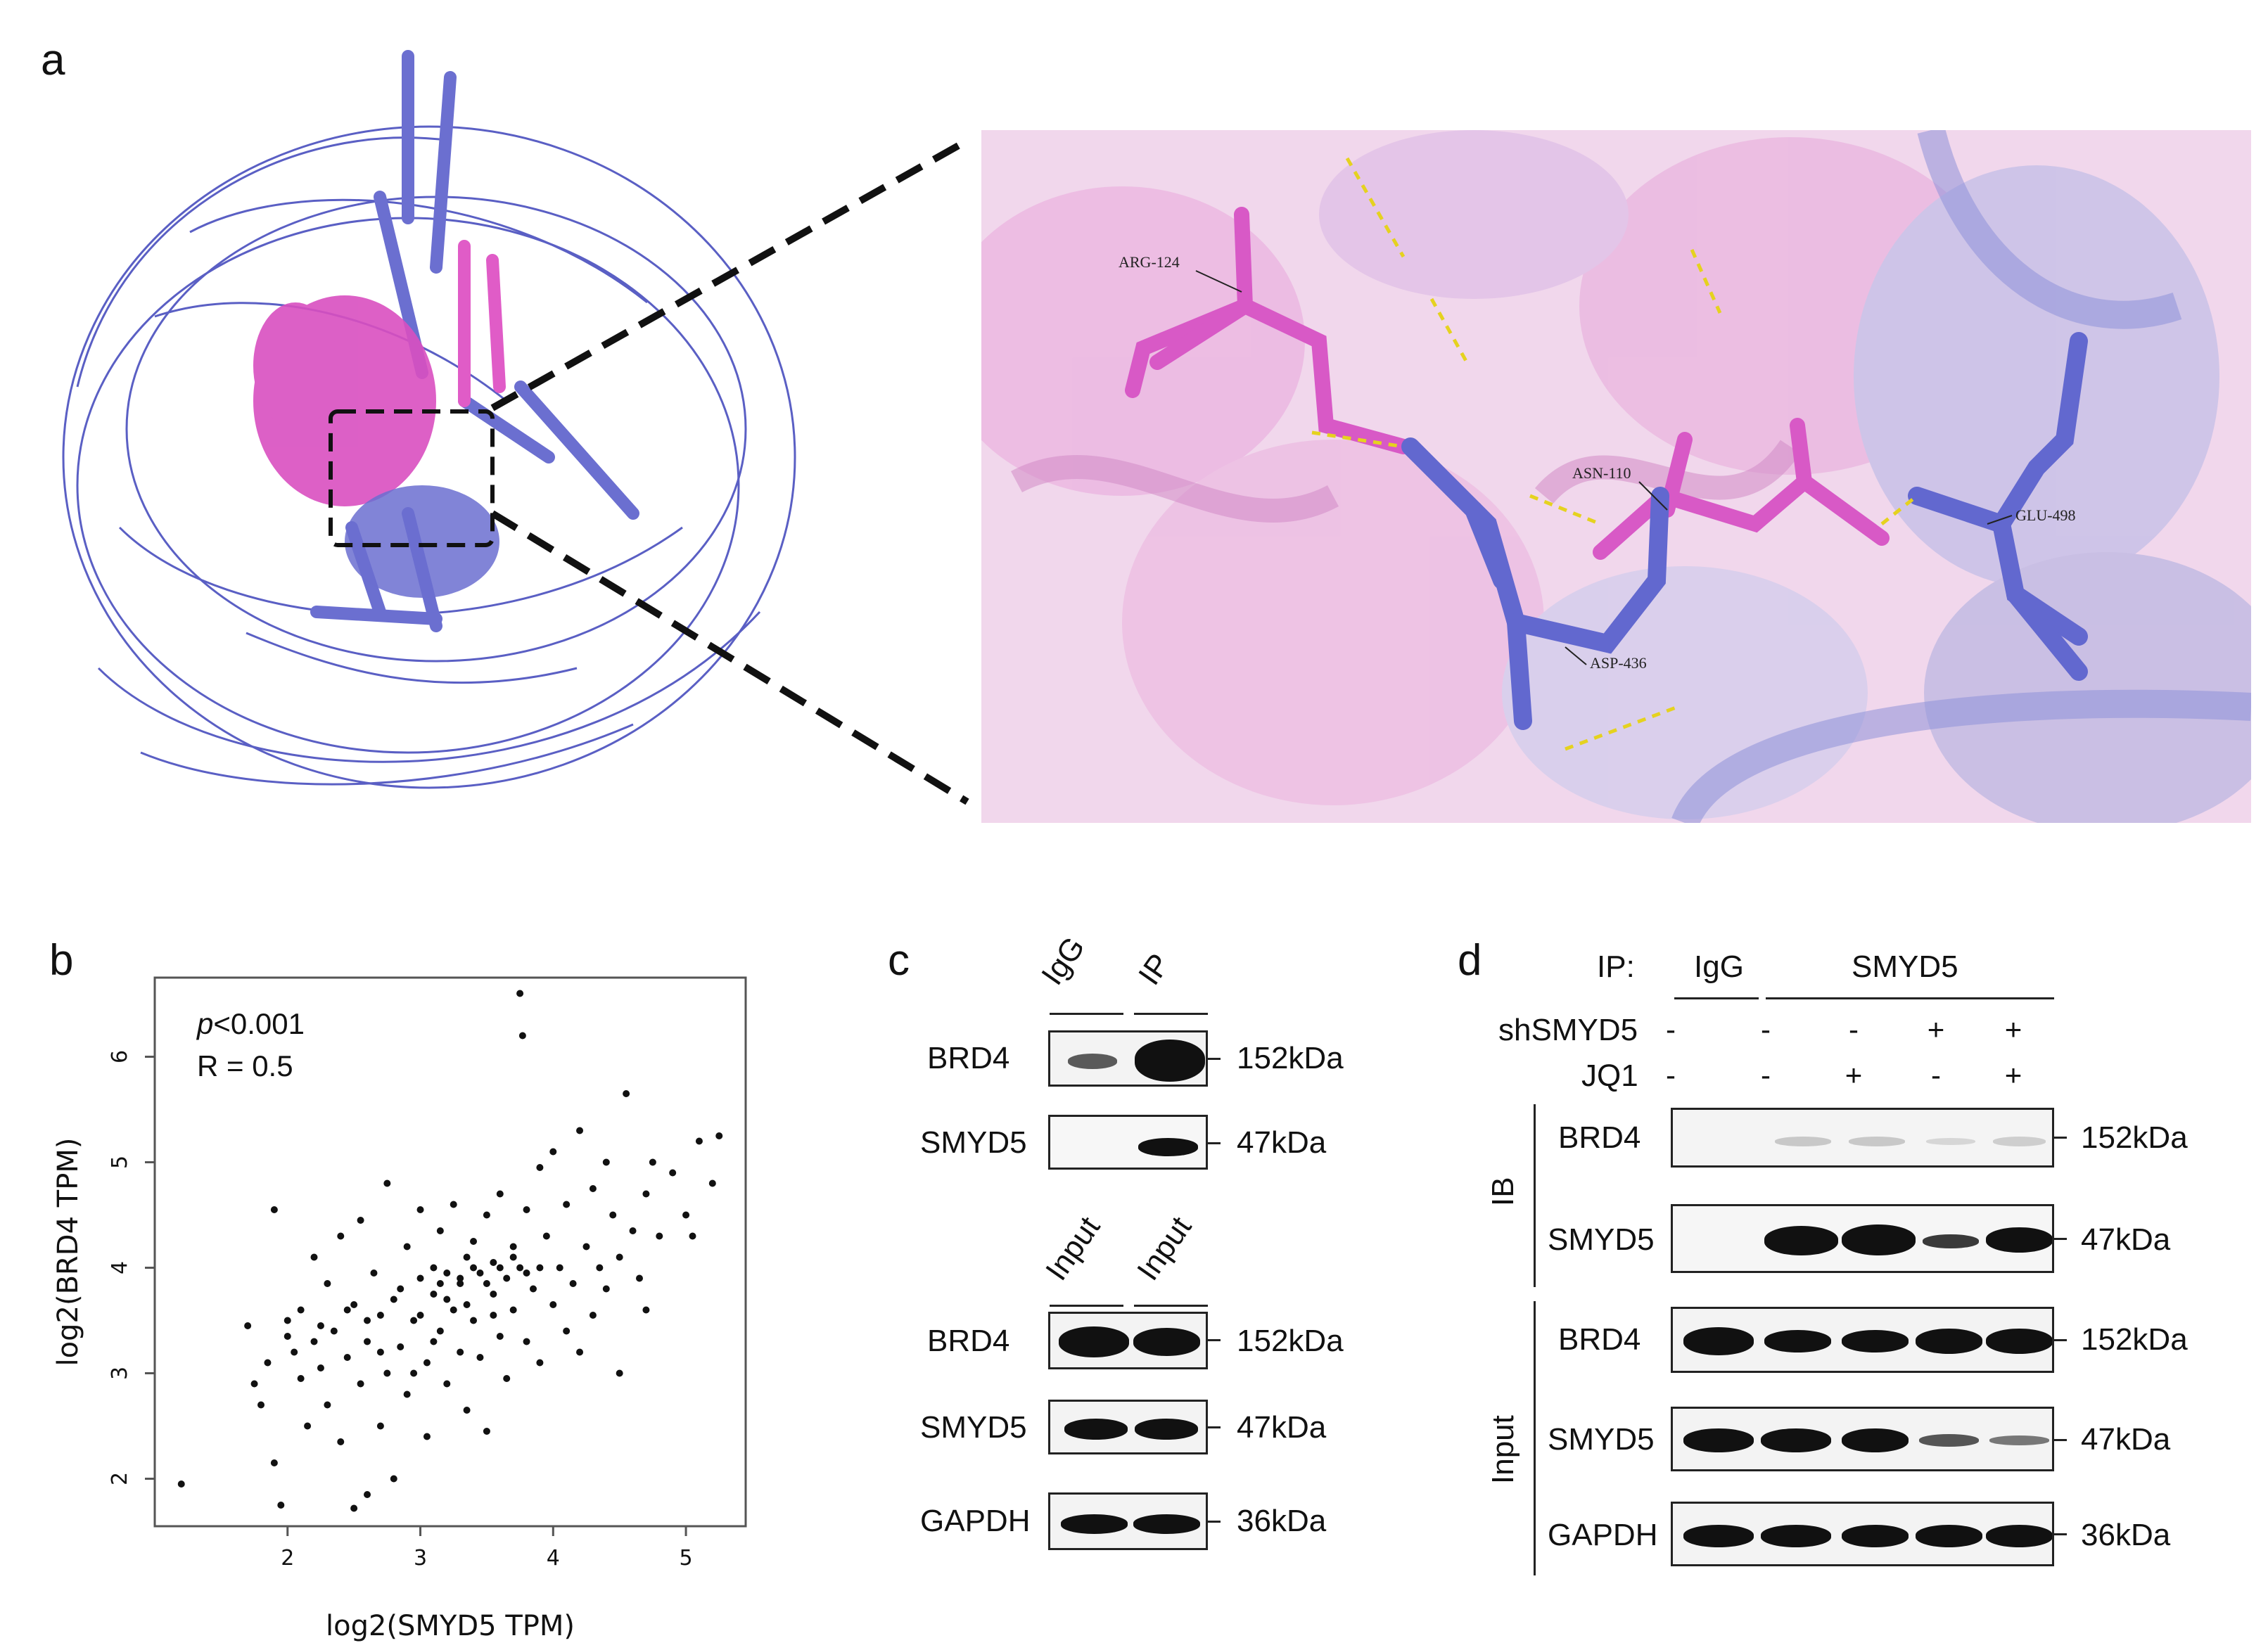  I want to click on d-row-label-input-smyd5: SMYD5, so click(1602, 1439).